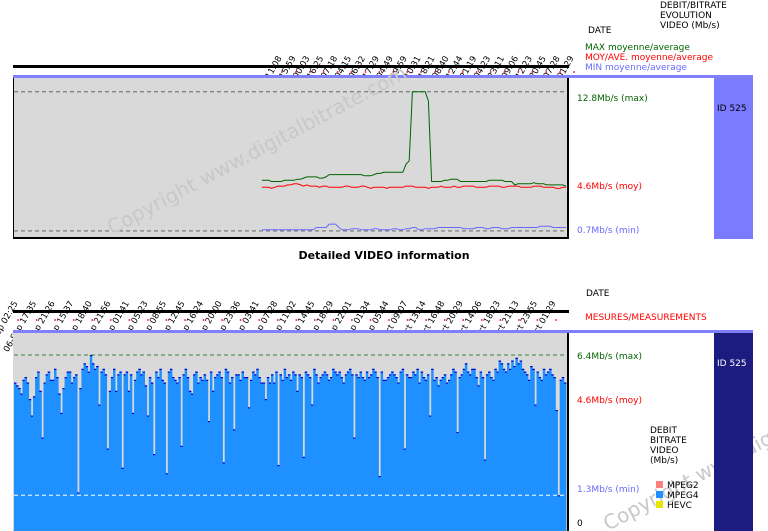  What do you see at coordinates (568, 158) in the screenshot?
I see `top-plot-right-axis` at bounding box center [568, 158].